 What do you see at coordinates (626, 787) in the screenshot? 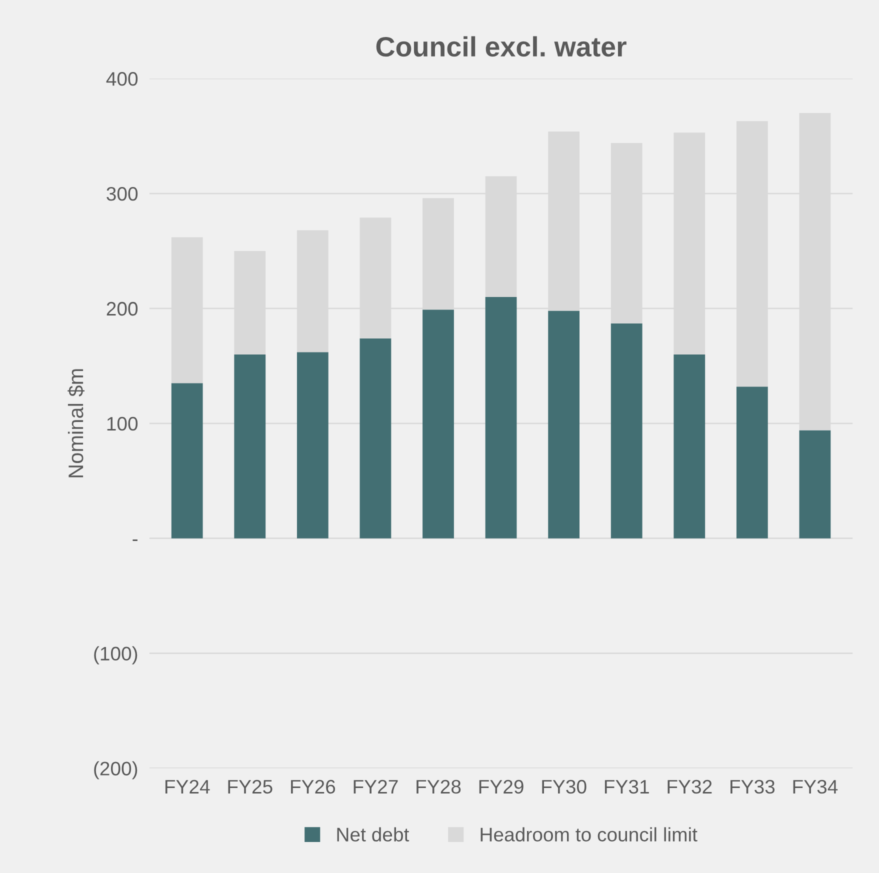
I see `x-tick-label: FY31` at bounding box center [626, 787].